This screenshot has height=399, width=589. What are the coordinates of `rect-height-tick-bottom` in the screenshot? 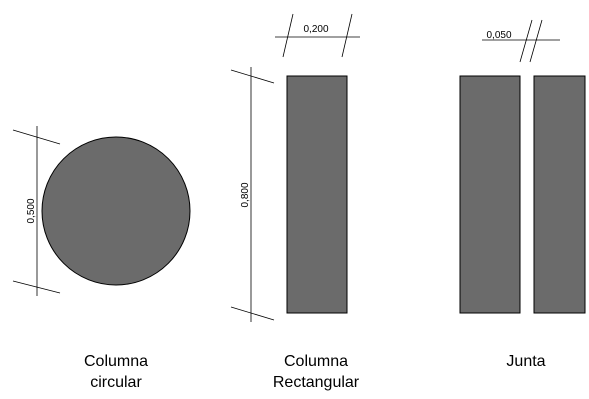 It's located at (252, 313).